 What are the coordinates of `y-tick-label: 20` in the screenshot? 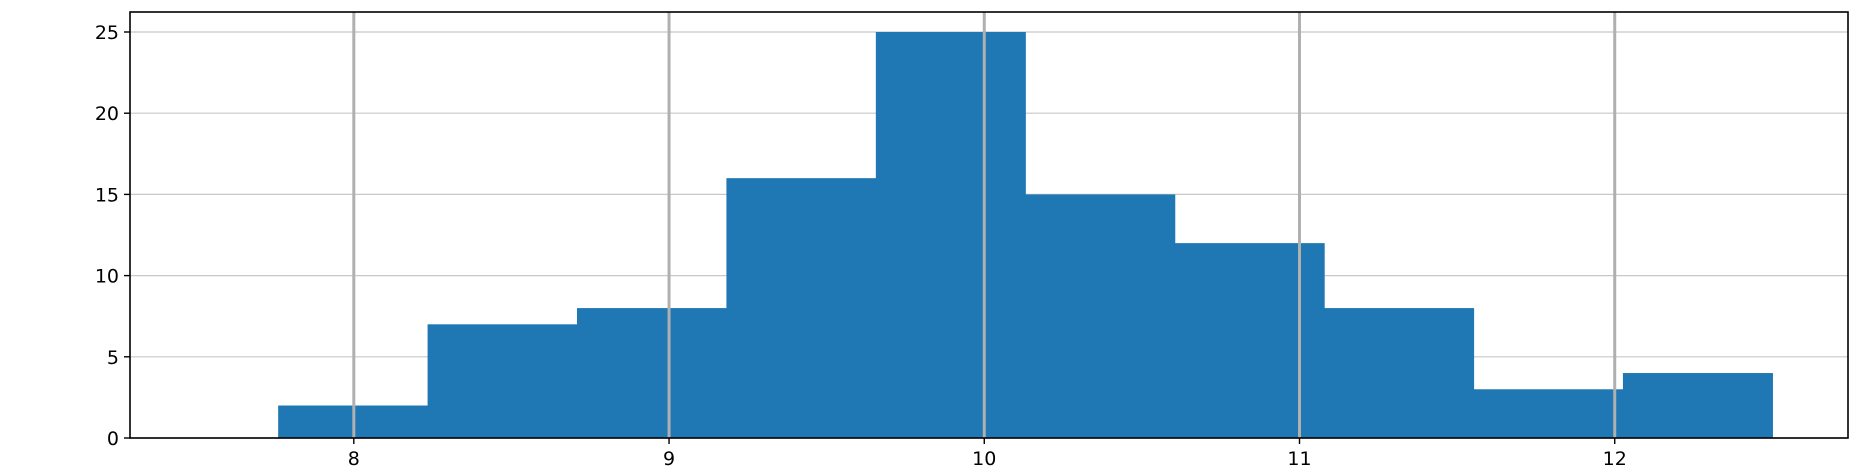 It's located at (107, 114).